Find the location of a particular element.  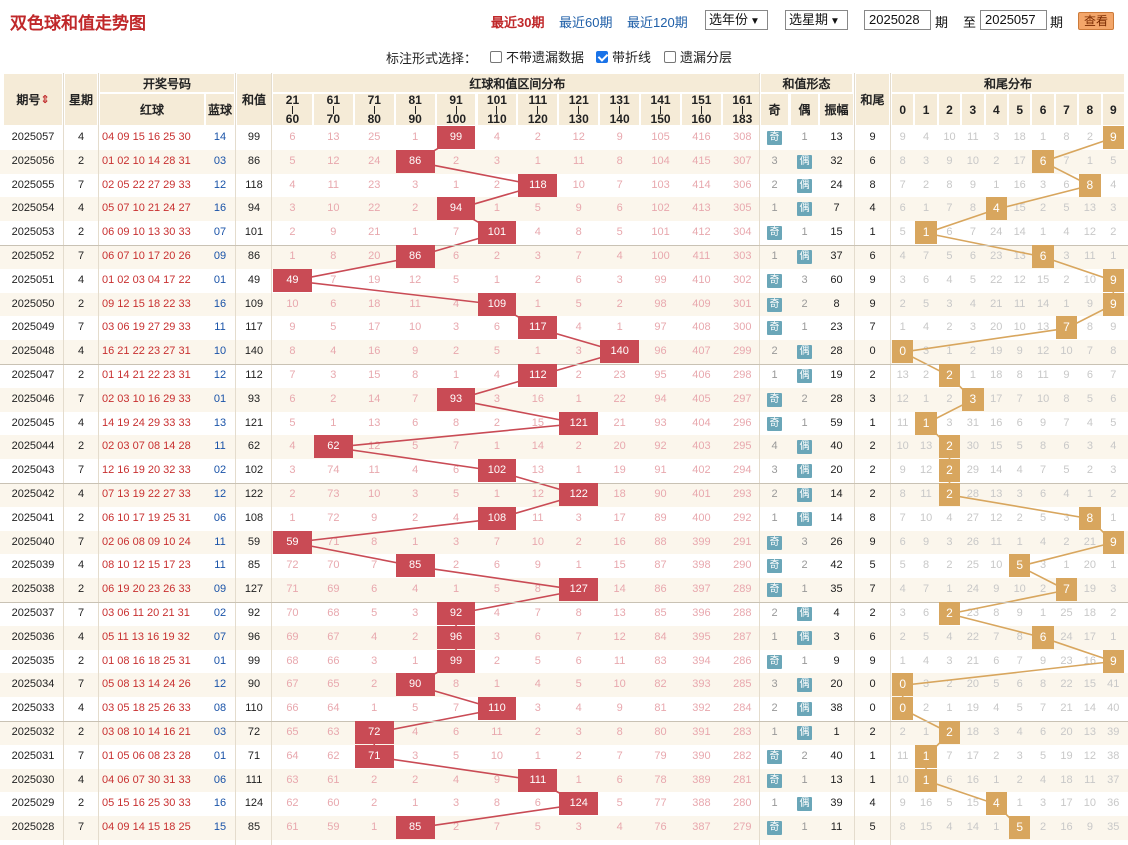

tail-miss-value: 35 is located at coordinates (1113, 827).